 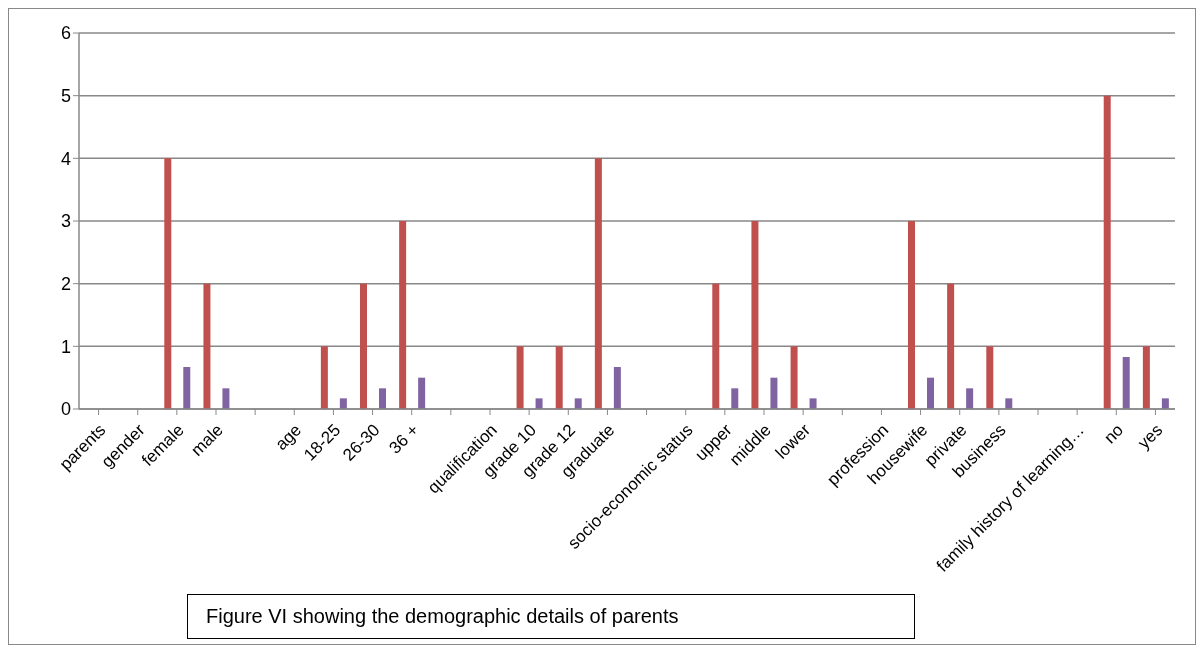 I want to click on y-tick-label: 1, so click(x=65, y=346).